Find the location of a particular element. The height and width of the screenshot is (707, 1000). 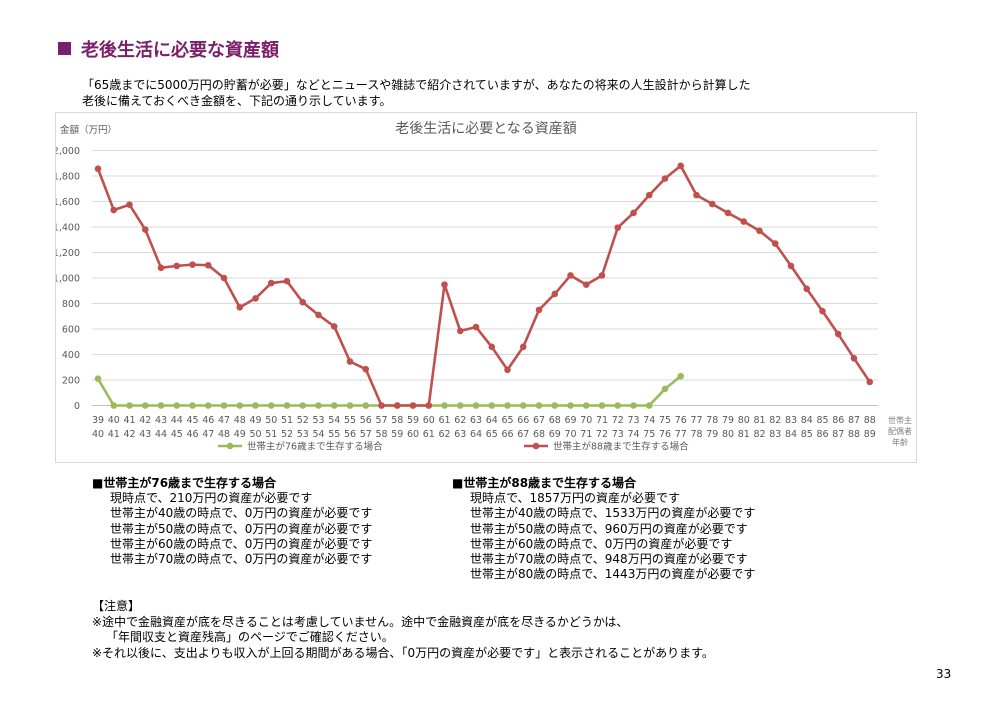

legend-label: 世帯主が76歳まで生存する場合 is located at coordinates (315, 447).